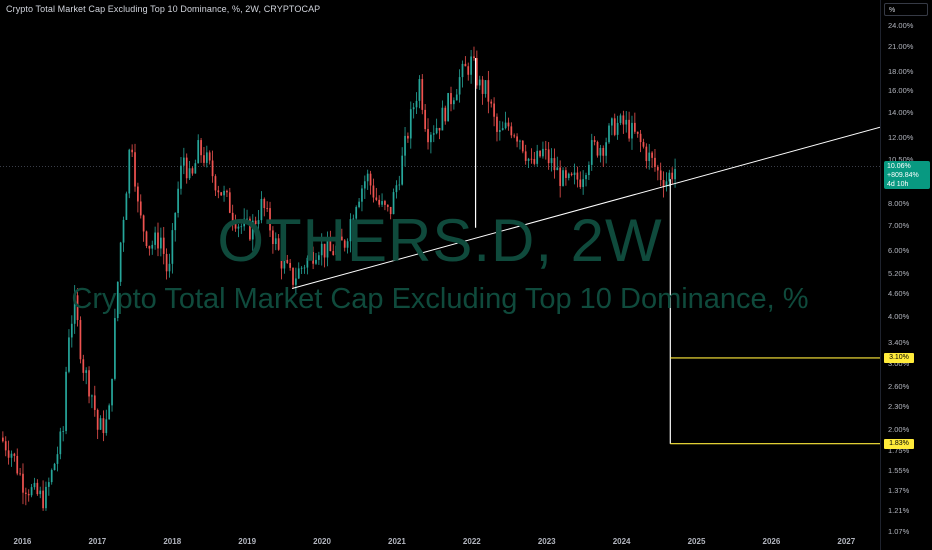  Describe the element at coordinates (899, 166) in the screenshot. I see `current-price-value: 10.06%` at that location.